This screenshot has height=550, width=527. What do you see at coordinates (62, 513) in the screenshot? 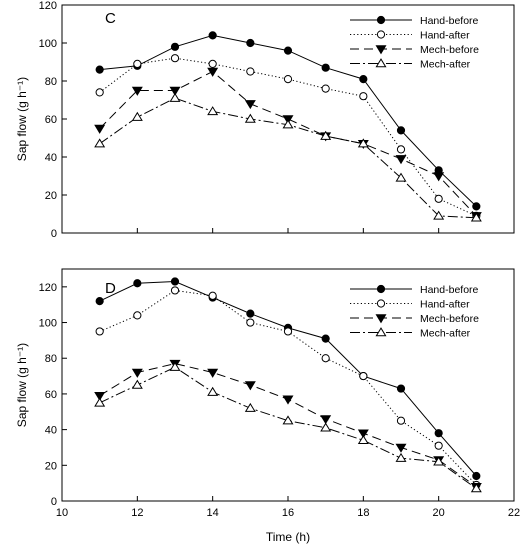
I see `x-tick-label: 10` at bounding box center [62, 513].